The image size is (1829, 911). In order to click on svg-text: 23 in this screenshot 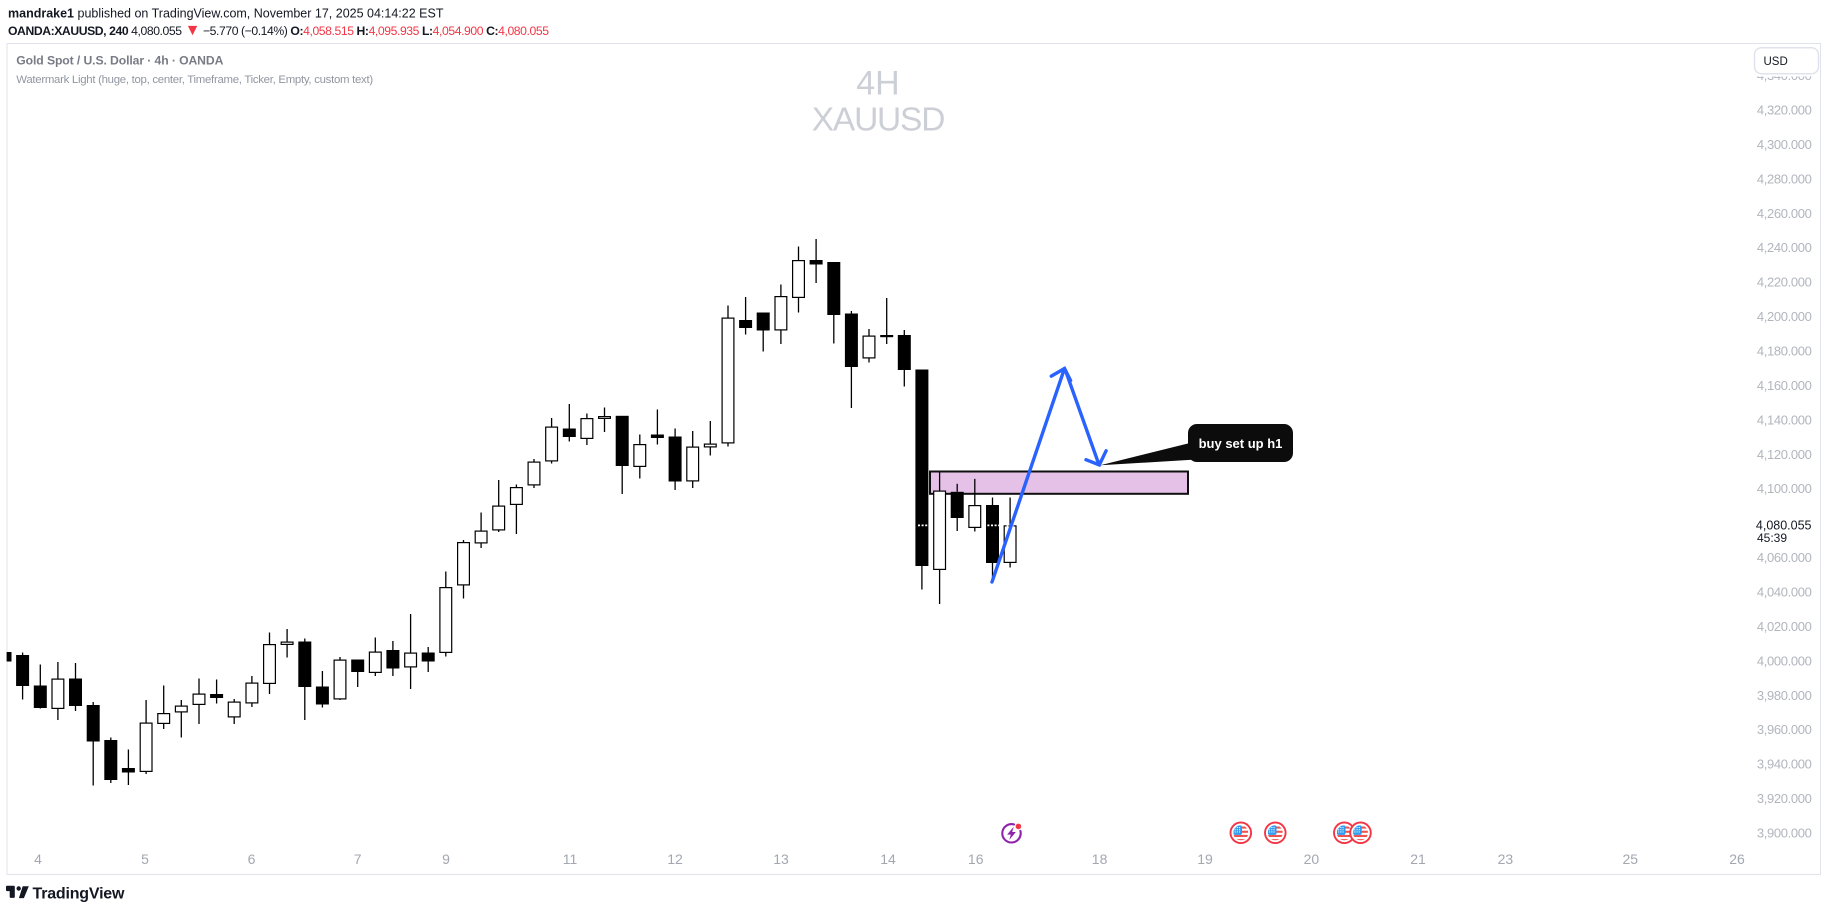, I will do `click(1506, 859)`.